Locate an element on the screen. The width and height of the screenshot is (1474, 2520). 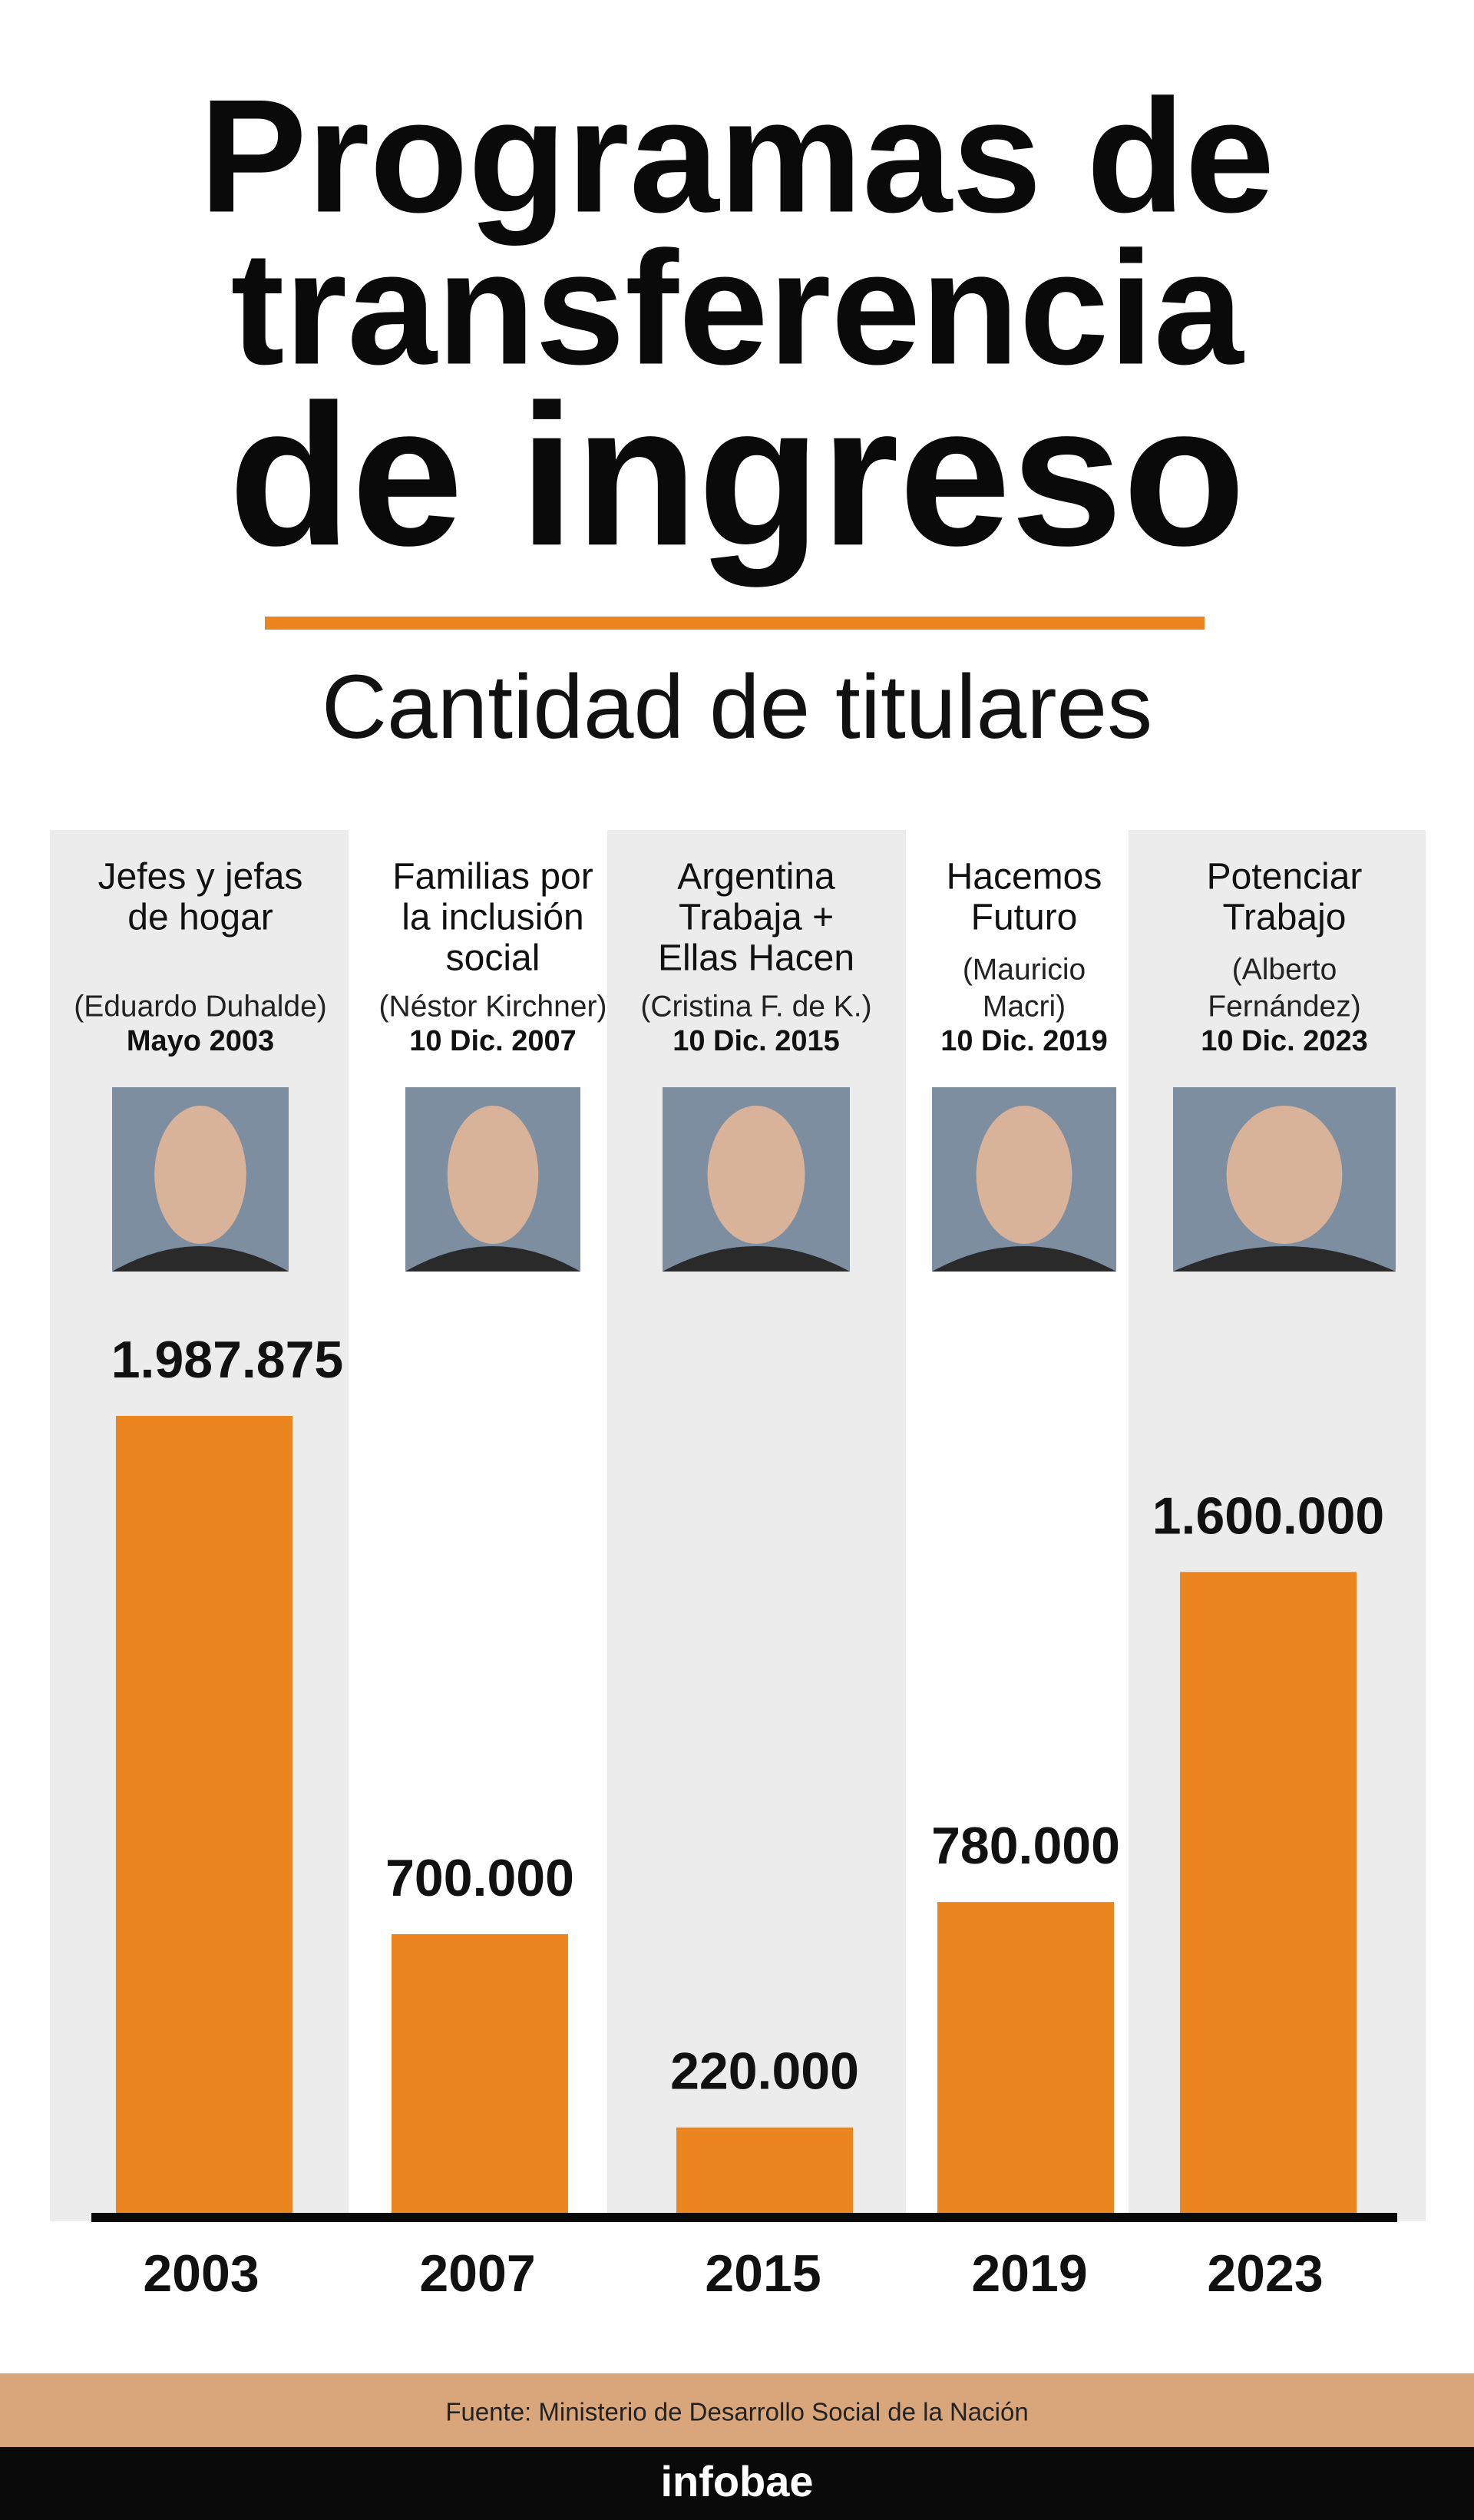
x-tick-label: 2015 is located at coordinates (763, 2273).